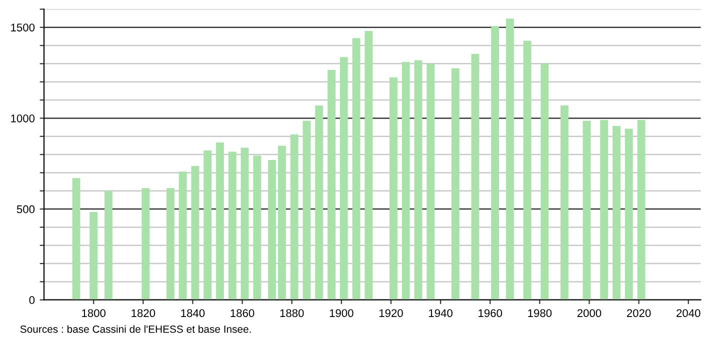 The image size is (710, 340). Describe the element at coordinates (540, 313) in the screenshot. I see `x-tick-label: 1980` at that location.